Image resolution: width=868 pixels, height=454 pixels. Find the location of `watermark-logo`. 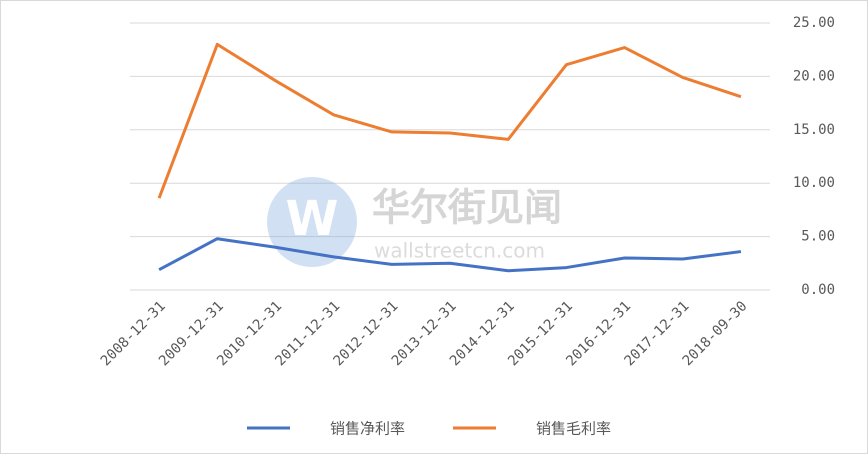

watermark-logo is located at coordinates (312, 222).